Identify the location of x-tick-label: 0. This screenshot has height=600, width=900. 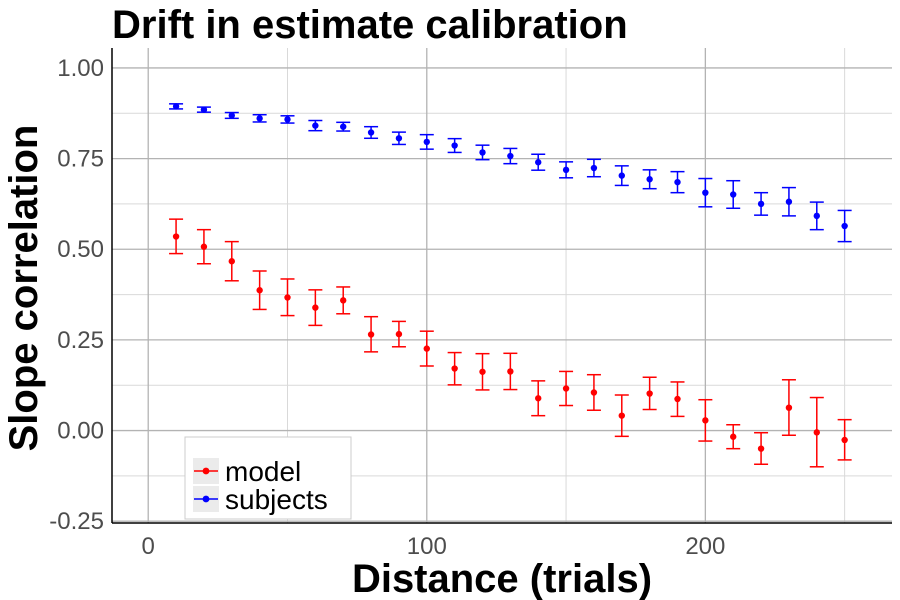
(148, 546).